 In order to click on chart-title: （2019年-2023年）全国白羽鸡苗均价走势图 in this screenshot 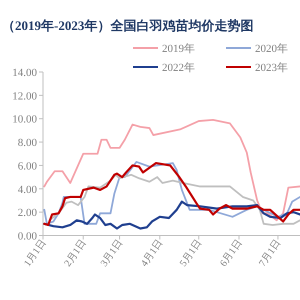, I will do `click(128, 25)`.